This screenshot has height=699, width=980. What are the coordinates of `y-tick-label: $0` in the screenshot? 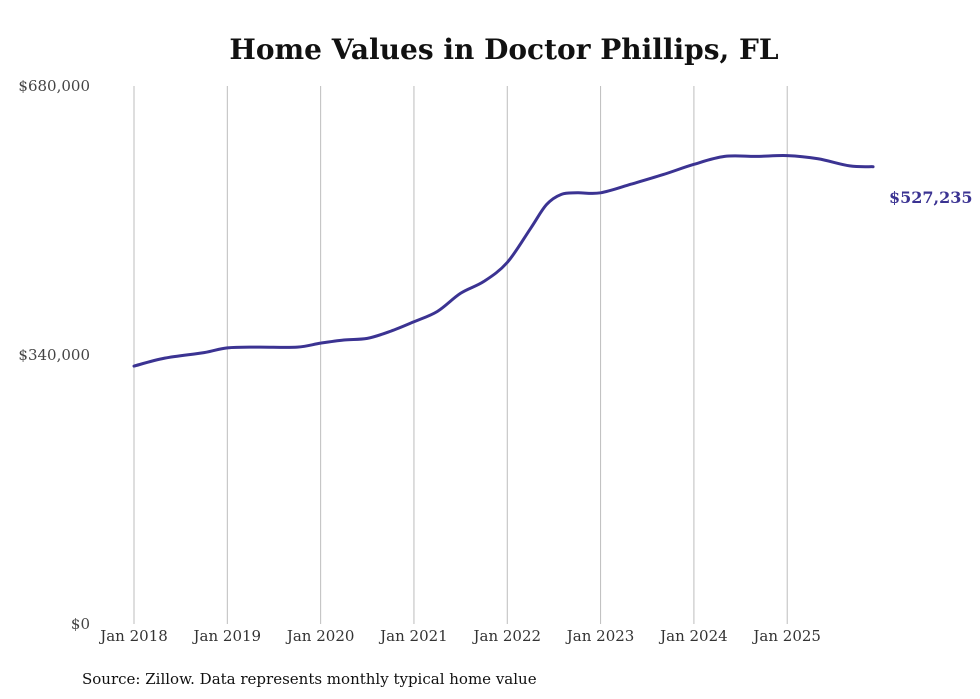 It's located at (80, 624).